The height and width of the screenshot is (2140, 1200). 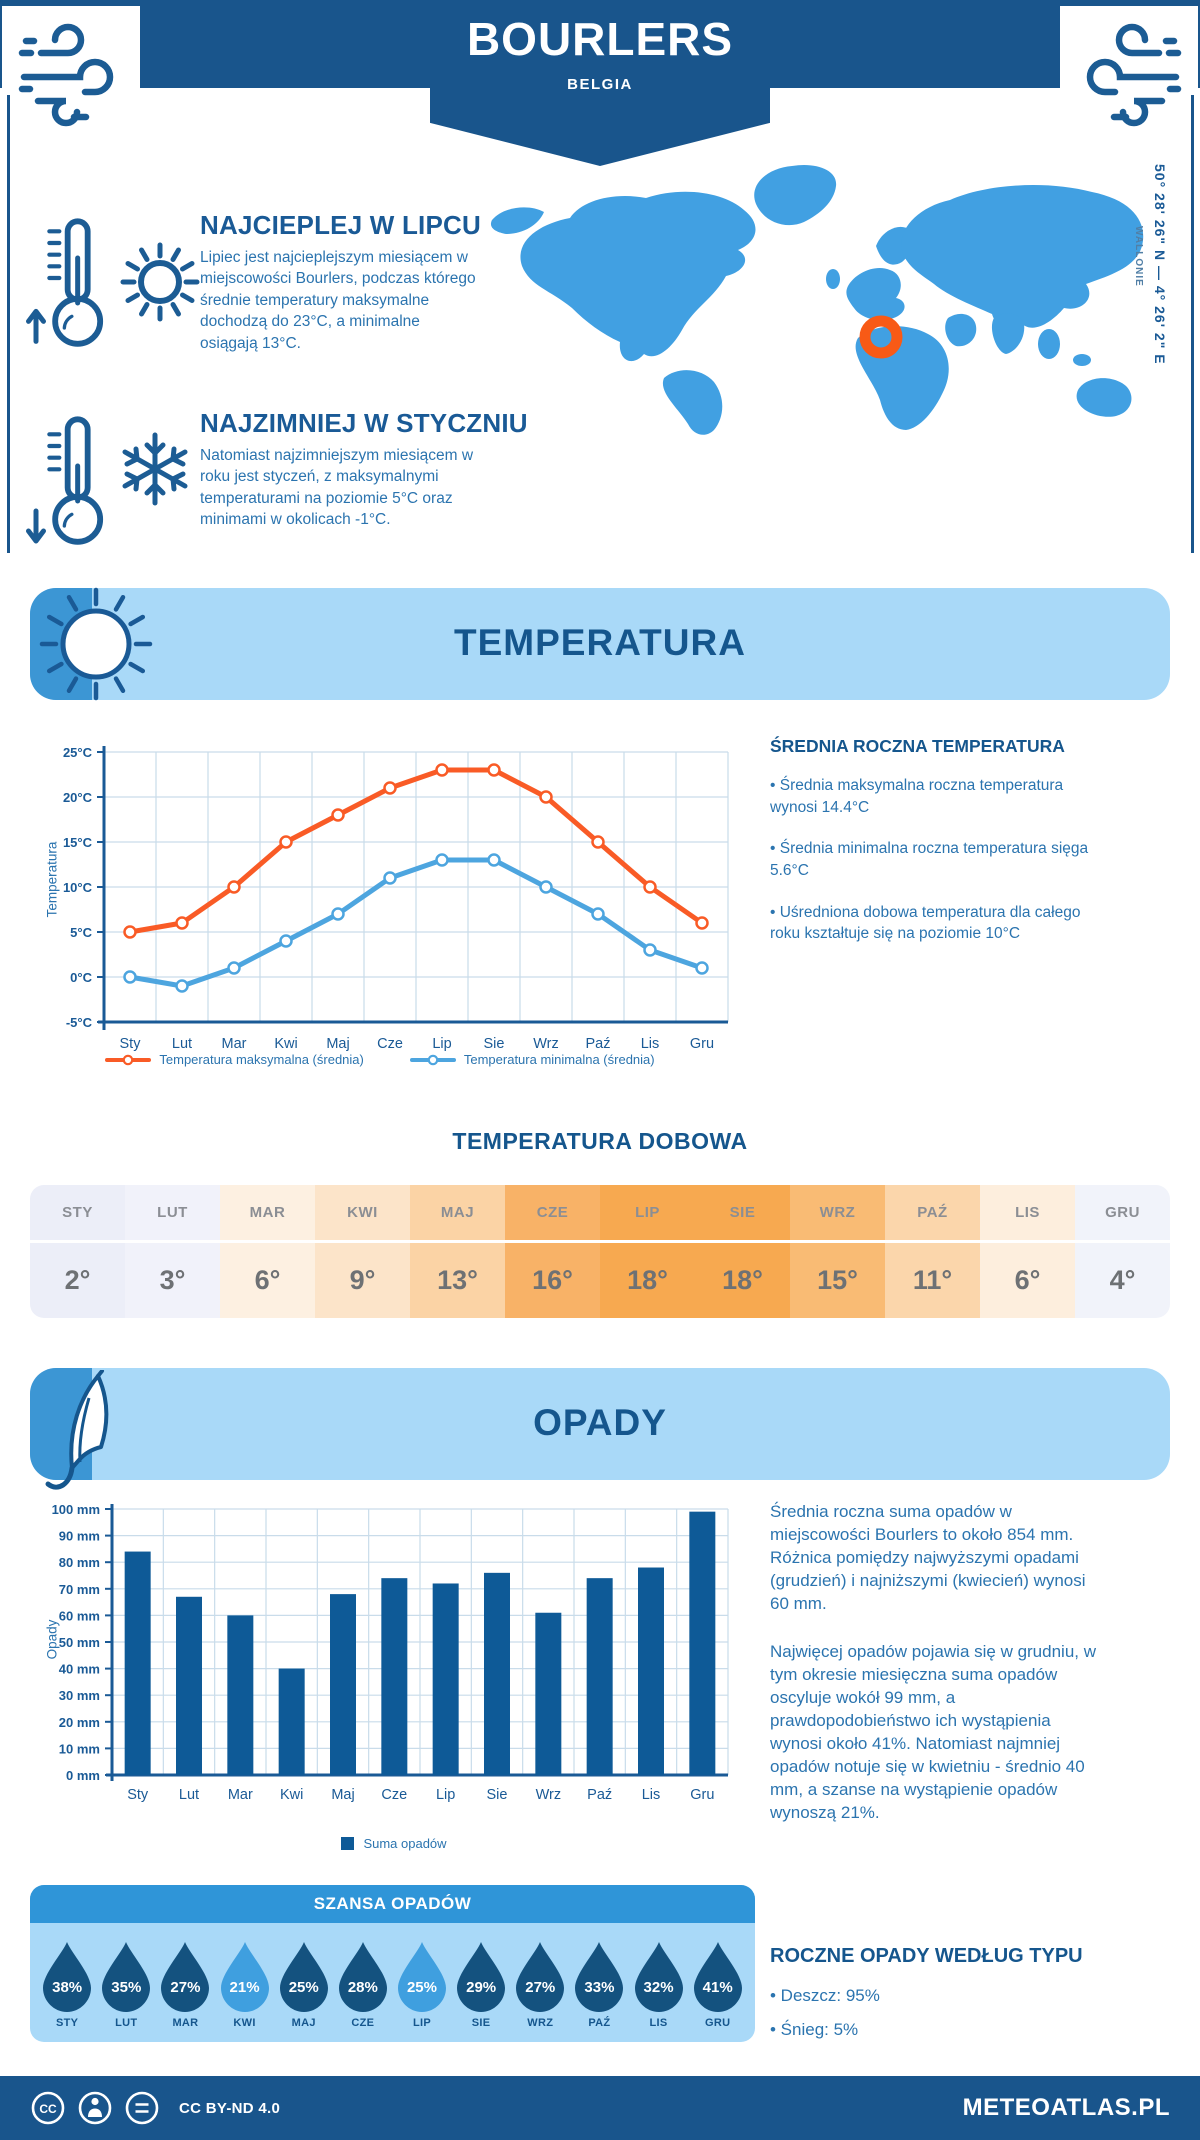 What do you see at coordinates (881, 337) in the screenshot?
I see `location-marker` at bounding box center [881, 337].